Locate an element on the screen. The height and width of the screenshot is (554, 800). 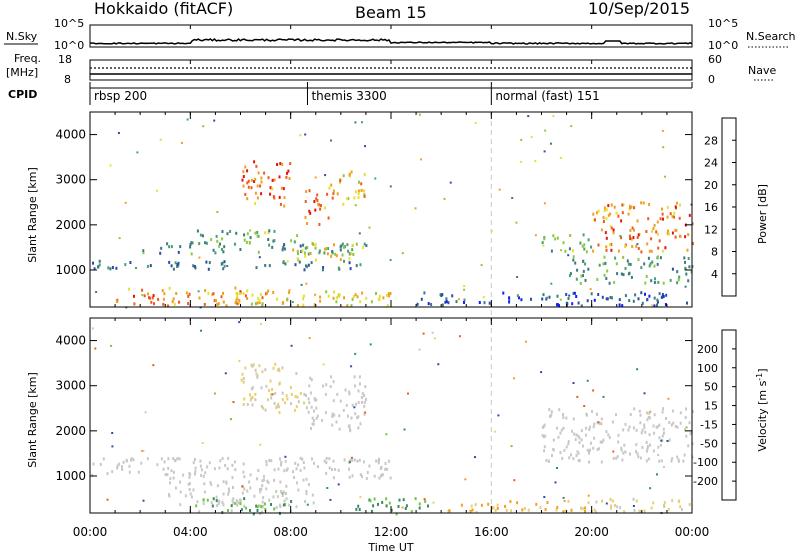
velocity-colorbar-tick-label: 50 is located at coordinates (711, 387).